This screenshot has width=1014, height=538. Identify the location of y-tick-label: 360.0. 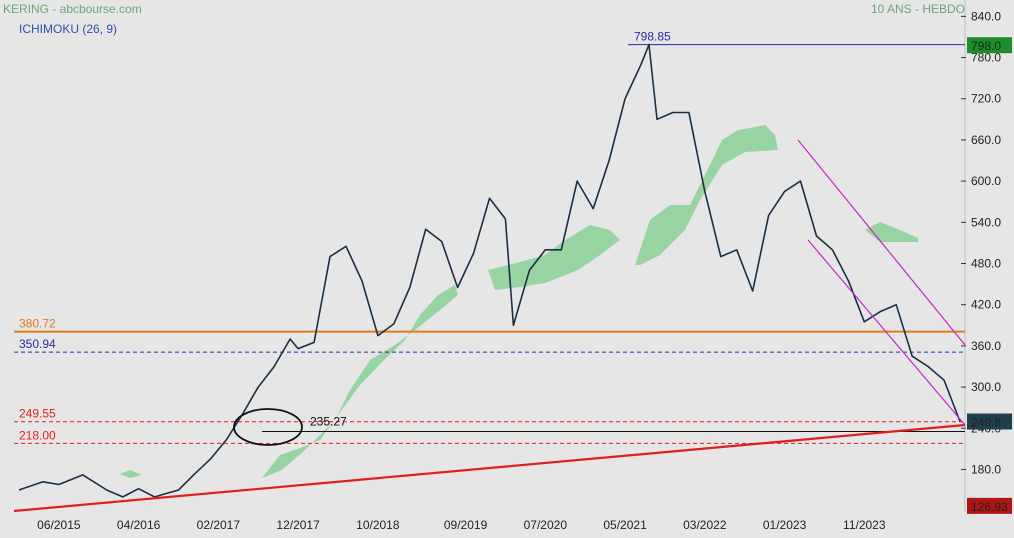
(986, 346).